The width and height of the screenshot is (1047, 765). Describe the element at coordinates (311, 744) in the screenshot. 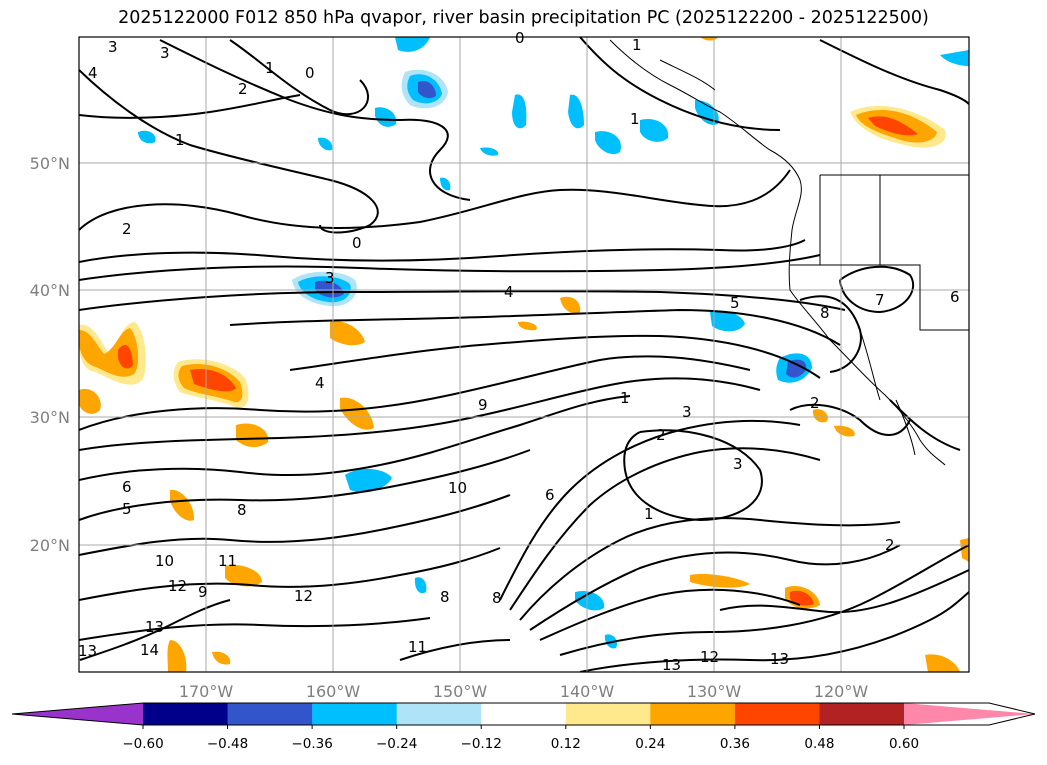

I see `colorbar-tick-label: −0.36` at that location.